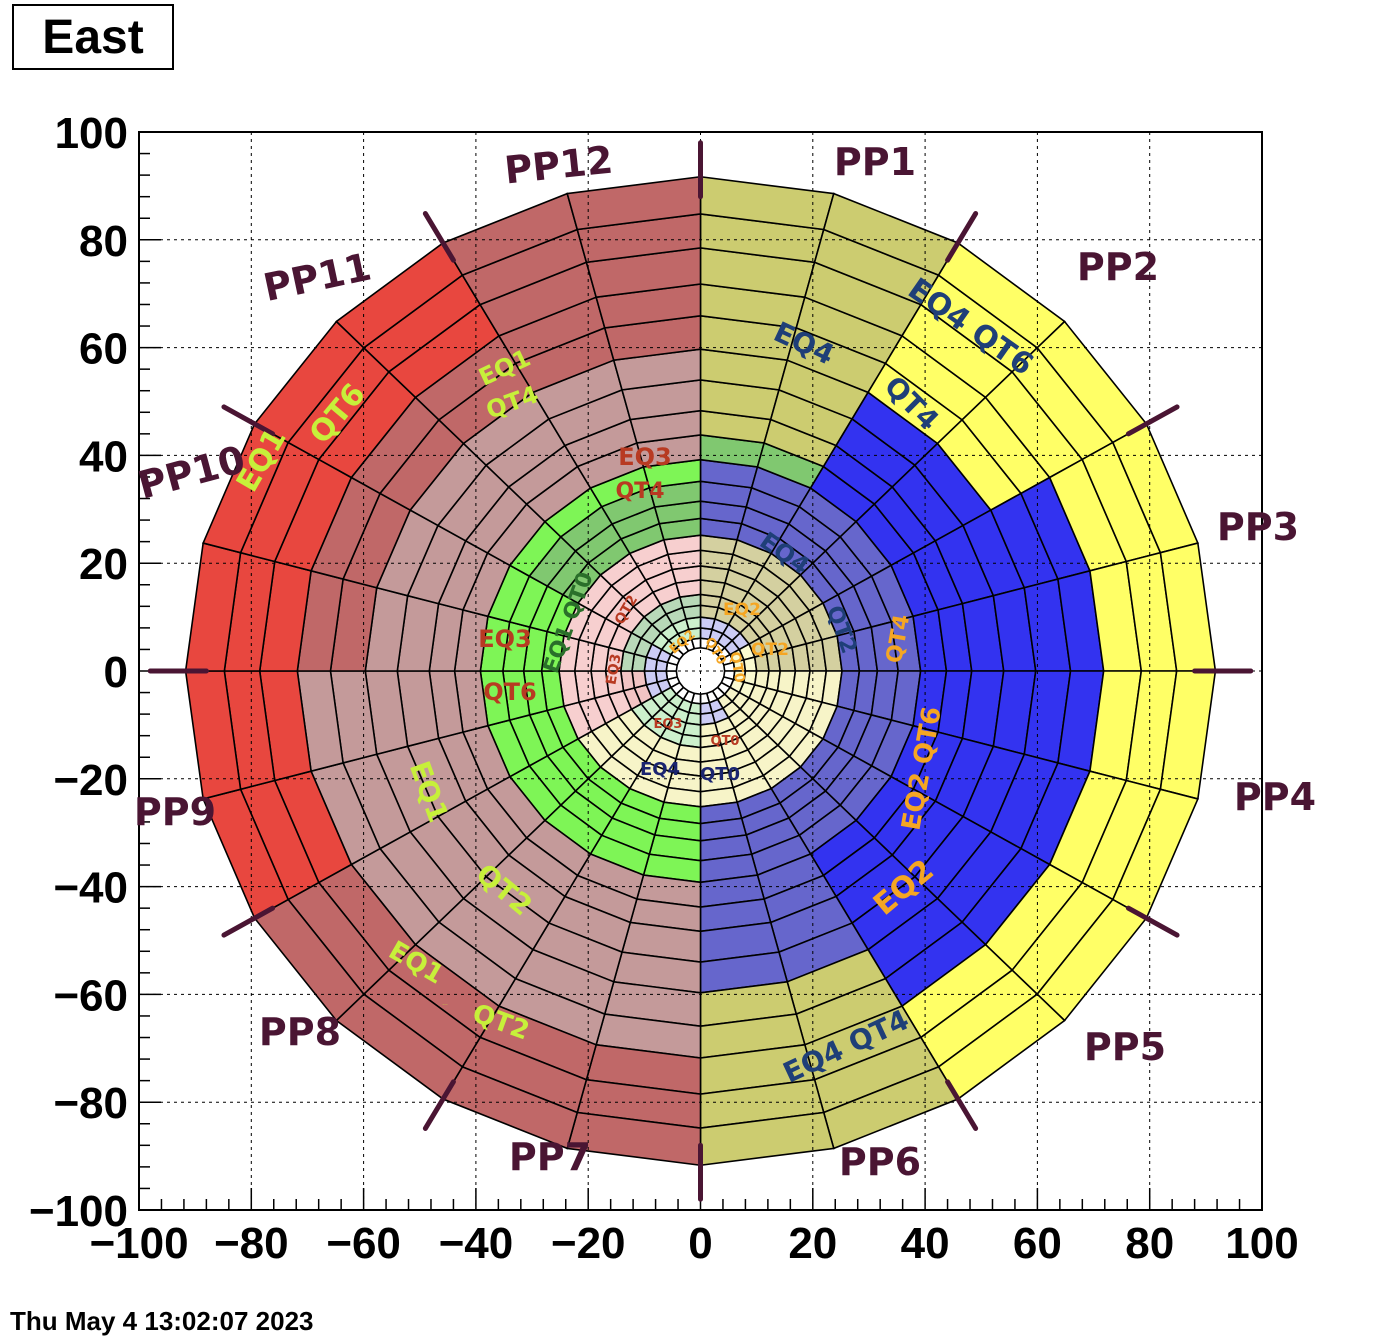 Image resolution: width=1400 pixels, height=1342 pixels. Describe the element at coordinates (91, 133) in the screenshot. I see `y-tick-label: 100` at that location.